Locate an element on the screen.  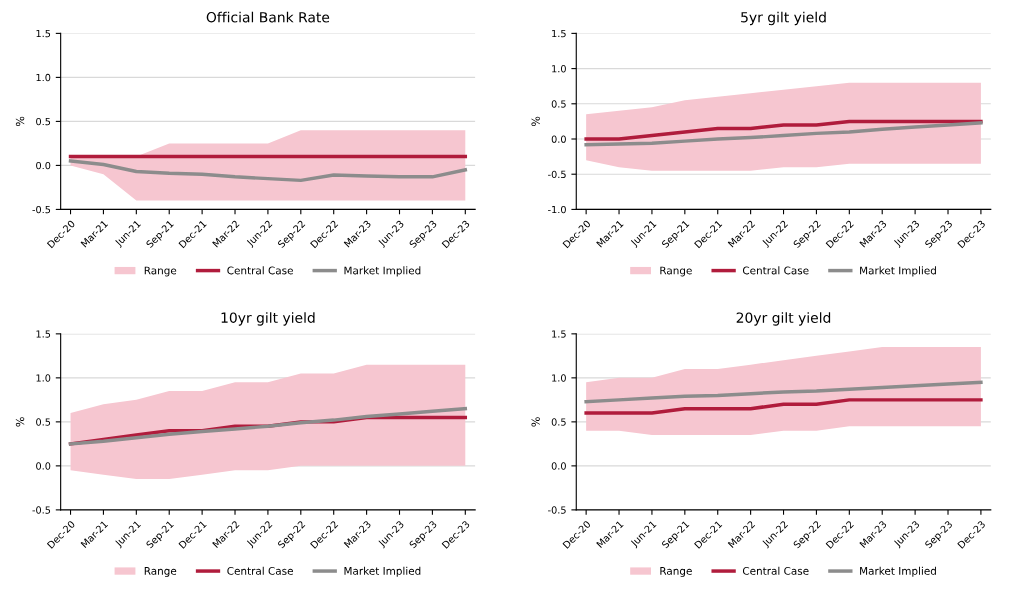
chart-title: Official Bank Rate is located at coordinates (268, 17).